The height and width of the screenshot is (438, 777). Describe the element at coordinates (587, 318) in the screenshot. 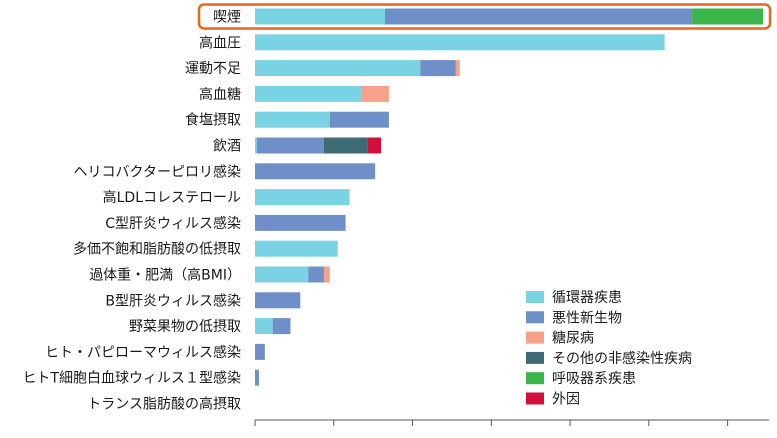

I see `legend-label: 悪性新生物` at that location.